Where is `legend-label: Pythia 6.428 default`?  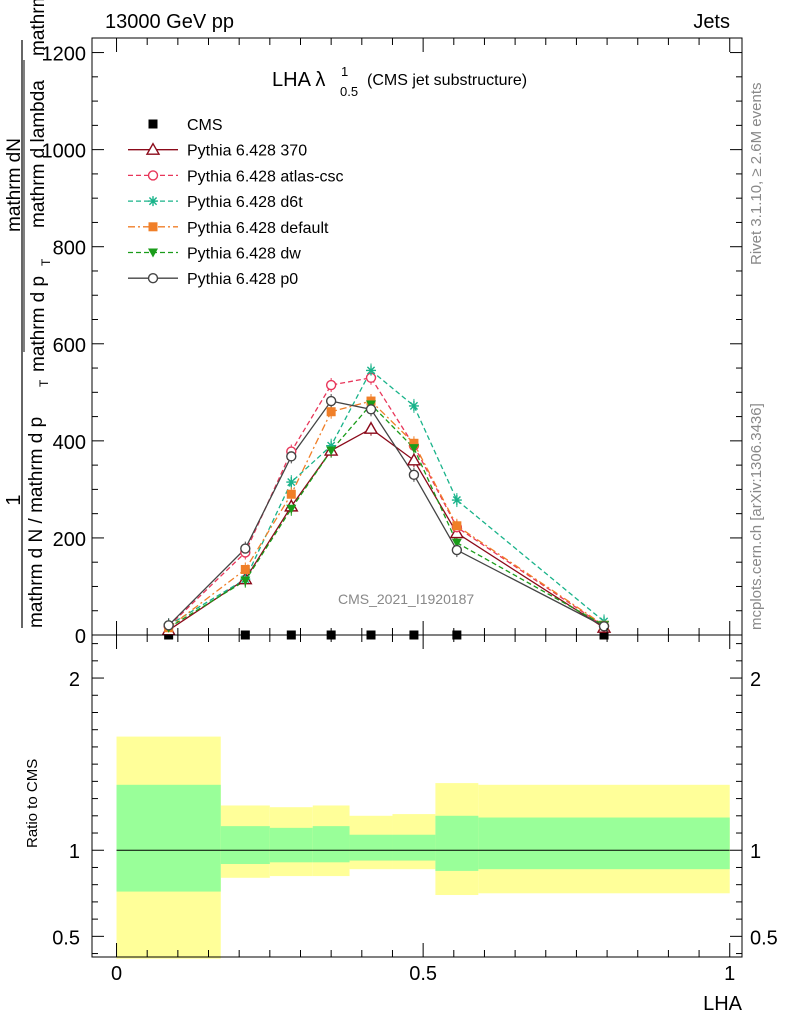 legend-label: Pythia 6.428 default is located at coordinates (258, 228).